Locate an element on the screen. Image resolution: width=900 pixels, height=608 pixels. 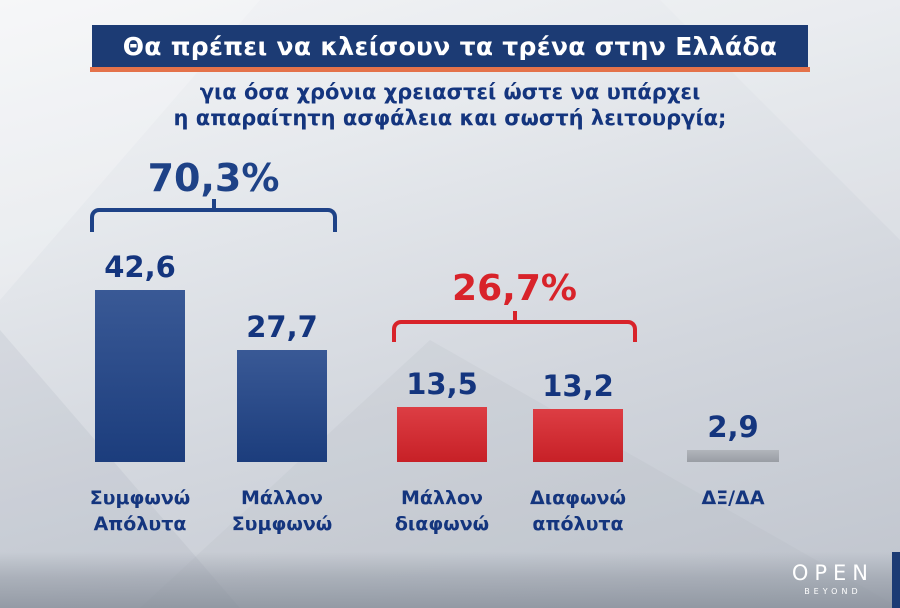
category-label-rather-disagree: Μάλλον διαφωνώ is located at coordinates (442, 511).